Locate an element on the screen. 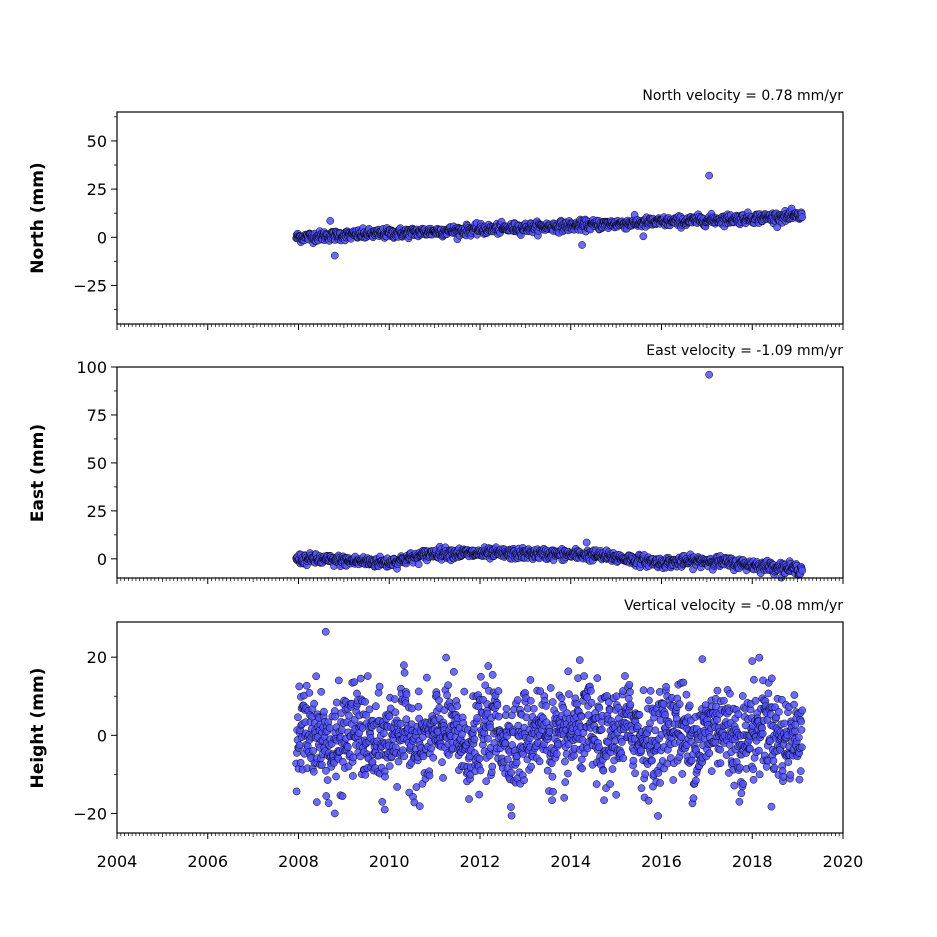 The height and width of the screenshot is (937, 937). north-point is located at coordinates (802, 217).